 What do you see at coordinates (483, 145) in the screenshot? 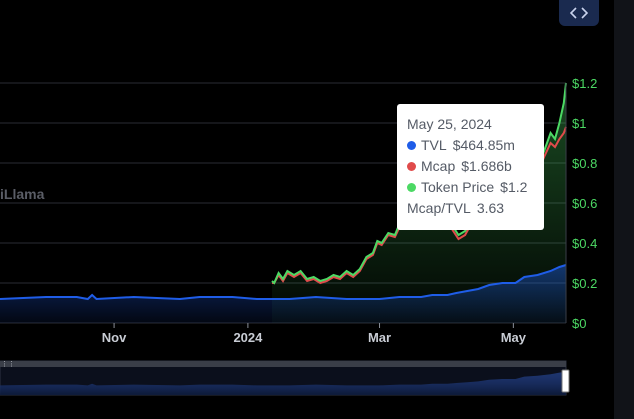
I see `tooltip-value: $464.85m` at bounding box center [483, 145].